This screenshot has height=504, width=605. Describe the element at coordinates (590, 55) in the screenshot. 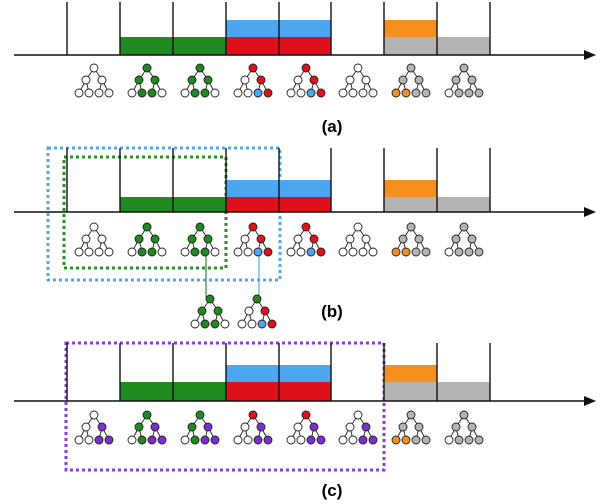

I see `axis-arrowhead` at that location.